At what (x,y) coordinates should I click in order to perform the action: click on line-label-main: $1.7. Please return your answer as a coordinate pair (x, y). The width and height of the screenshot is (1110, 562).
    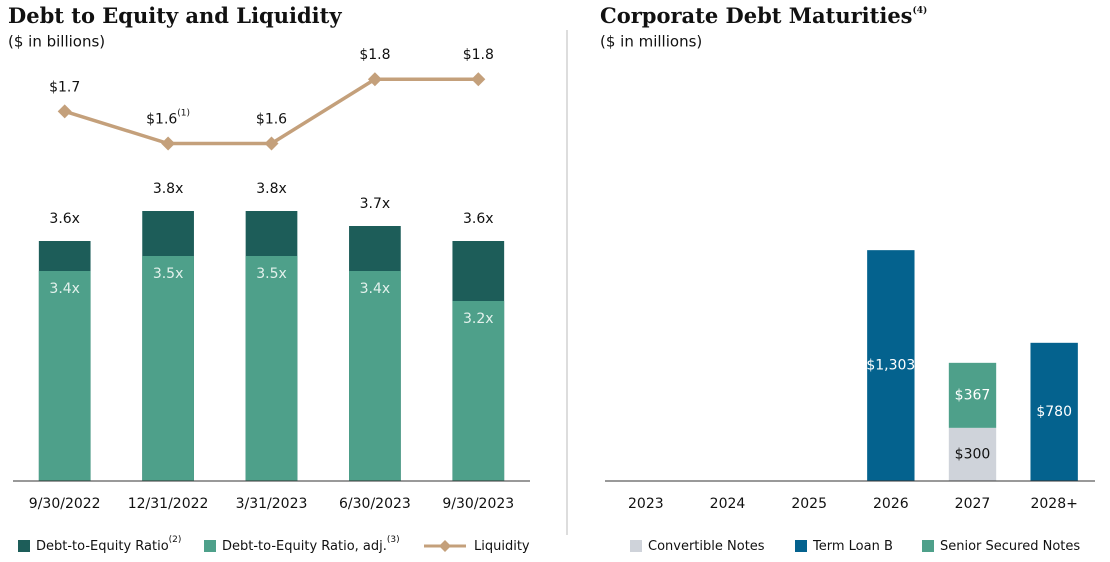
    Looking at the image, I should click on (64, 87).